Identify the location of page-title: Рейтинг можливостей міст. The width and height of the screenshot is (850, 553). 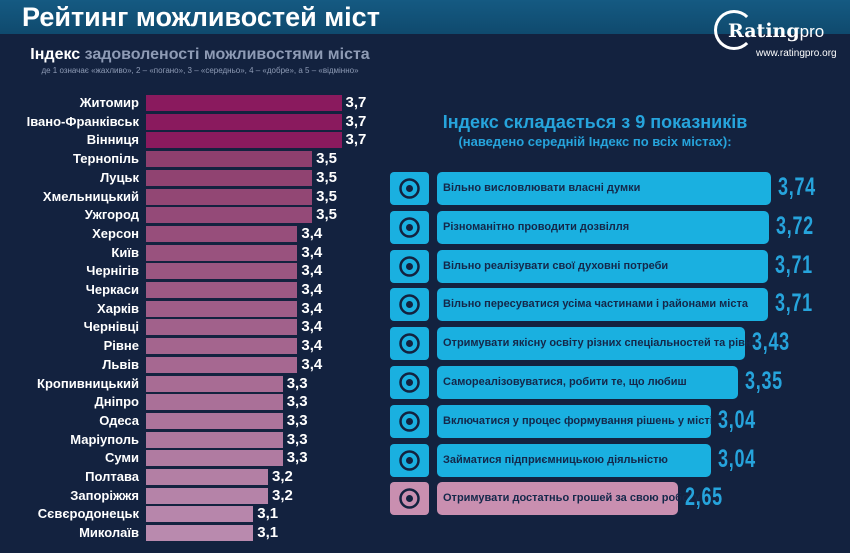
(201, 17).